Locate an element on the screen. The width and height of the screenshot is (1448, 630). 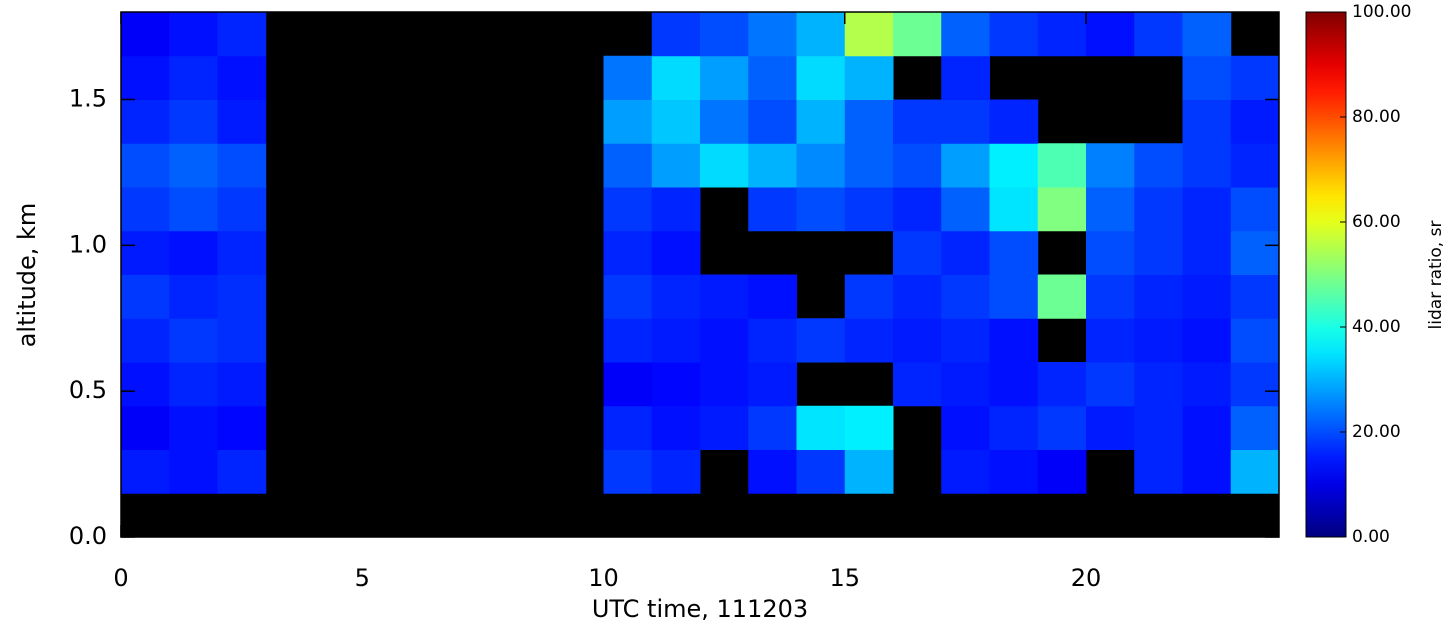
colorbar-tick-label: 60.00 is located at coordinates (1376, 222).